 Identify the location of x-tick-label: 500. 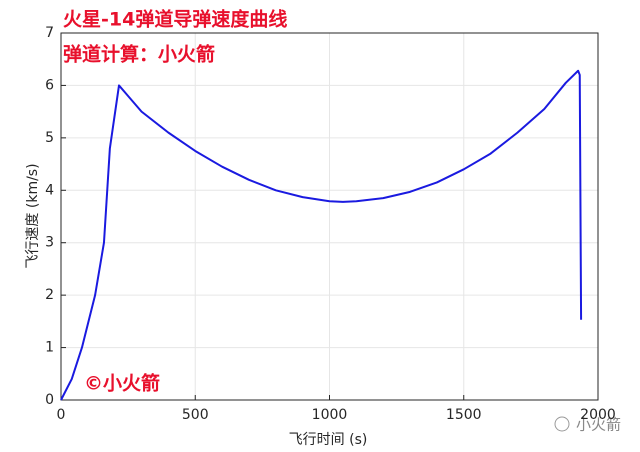
(195, 415).